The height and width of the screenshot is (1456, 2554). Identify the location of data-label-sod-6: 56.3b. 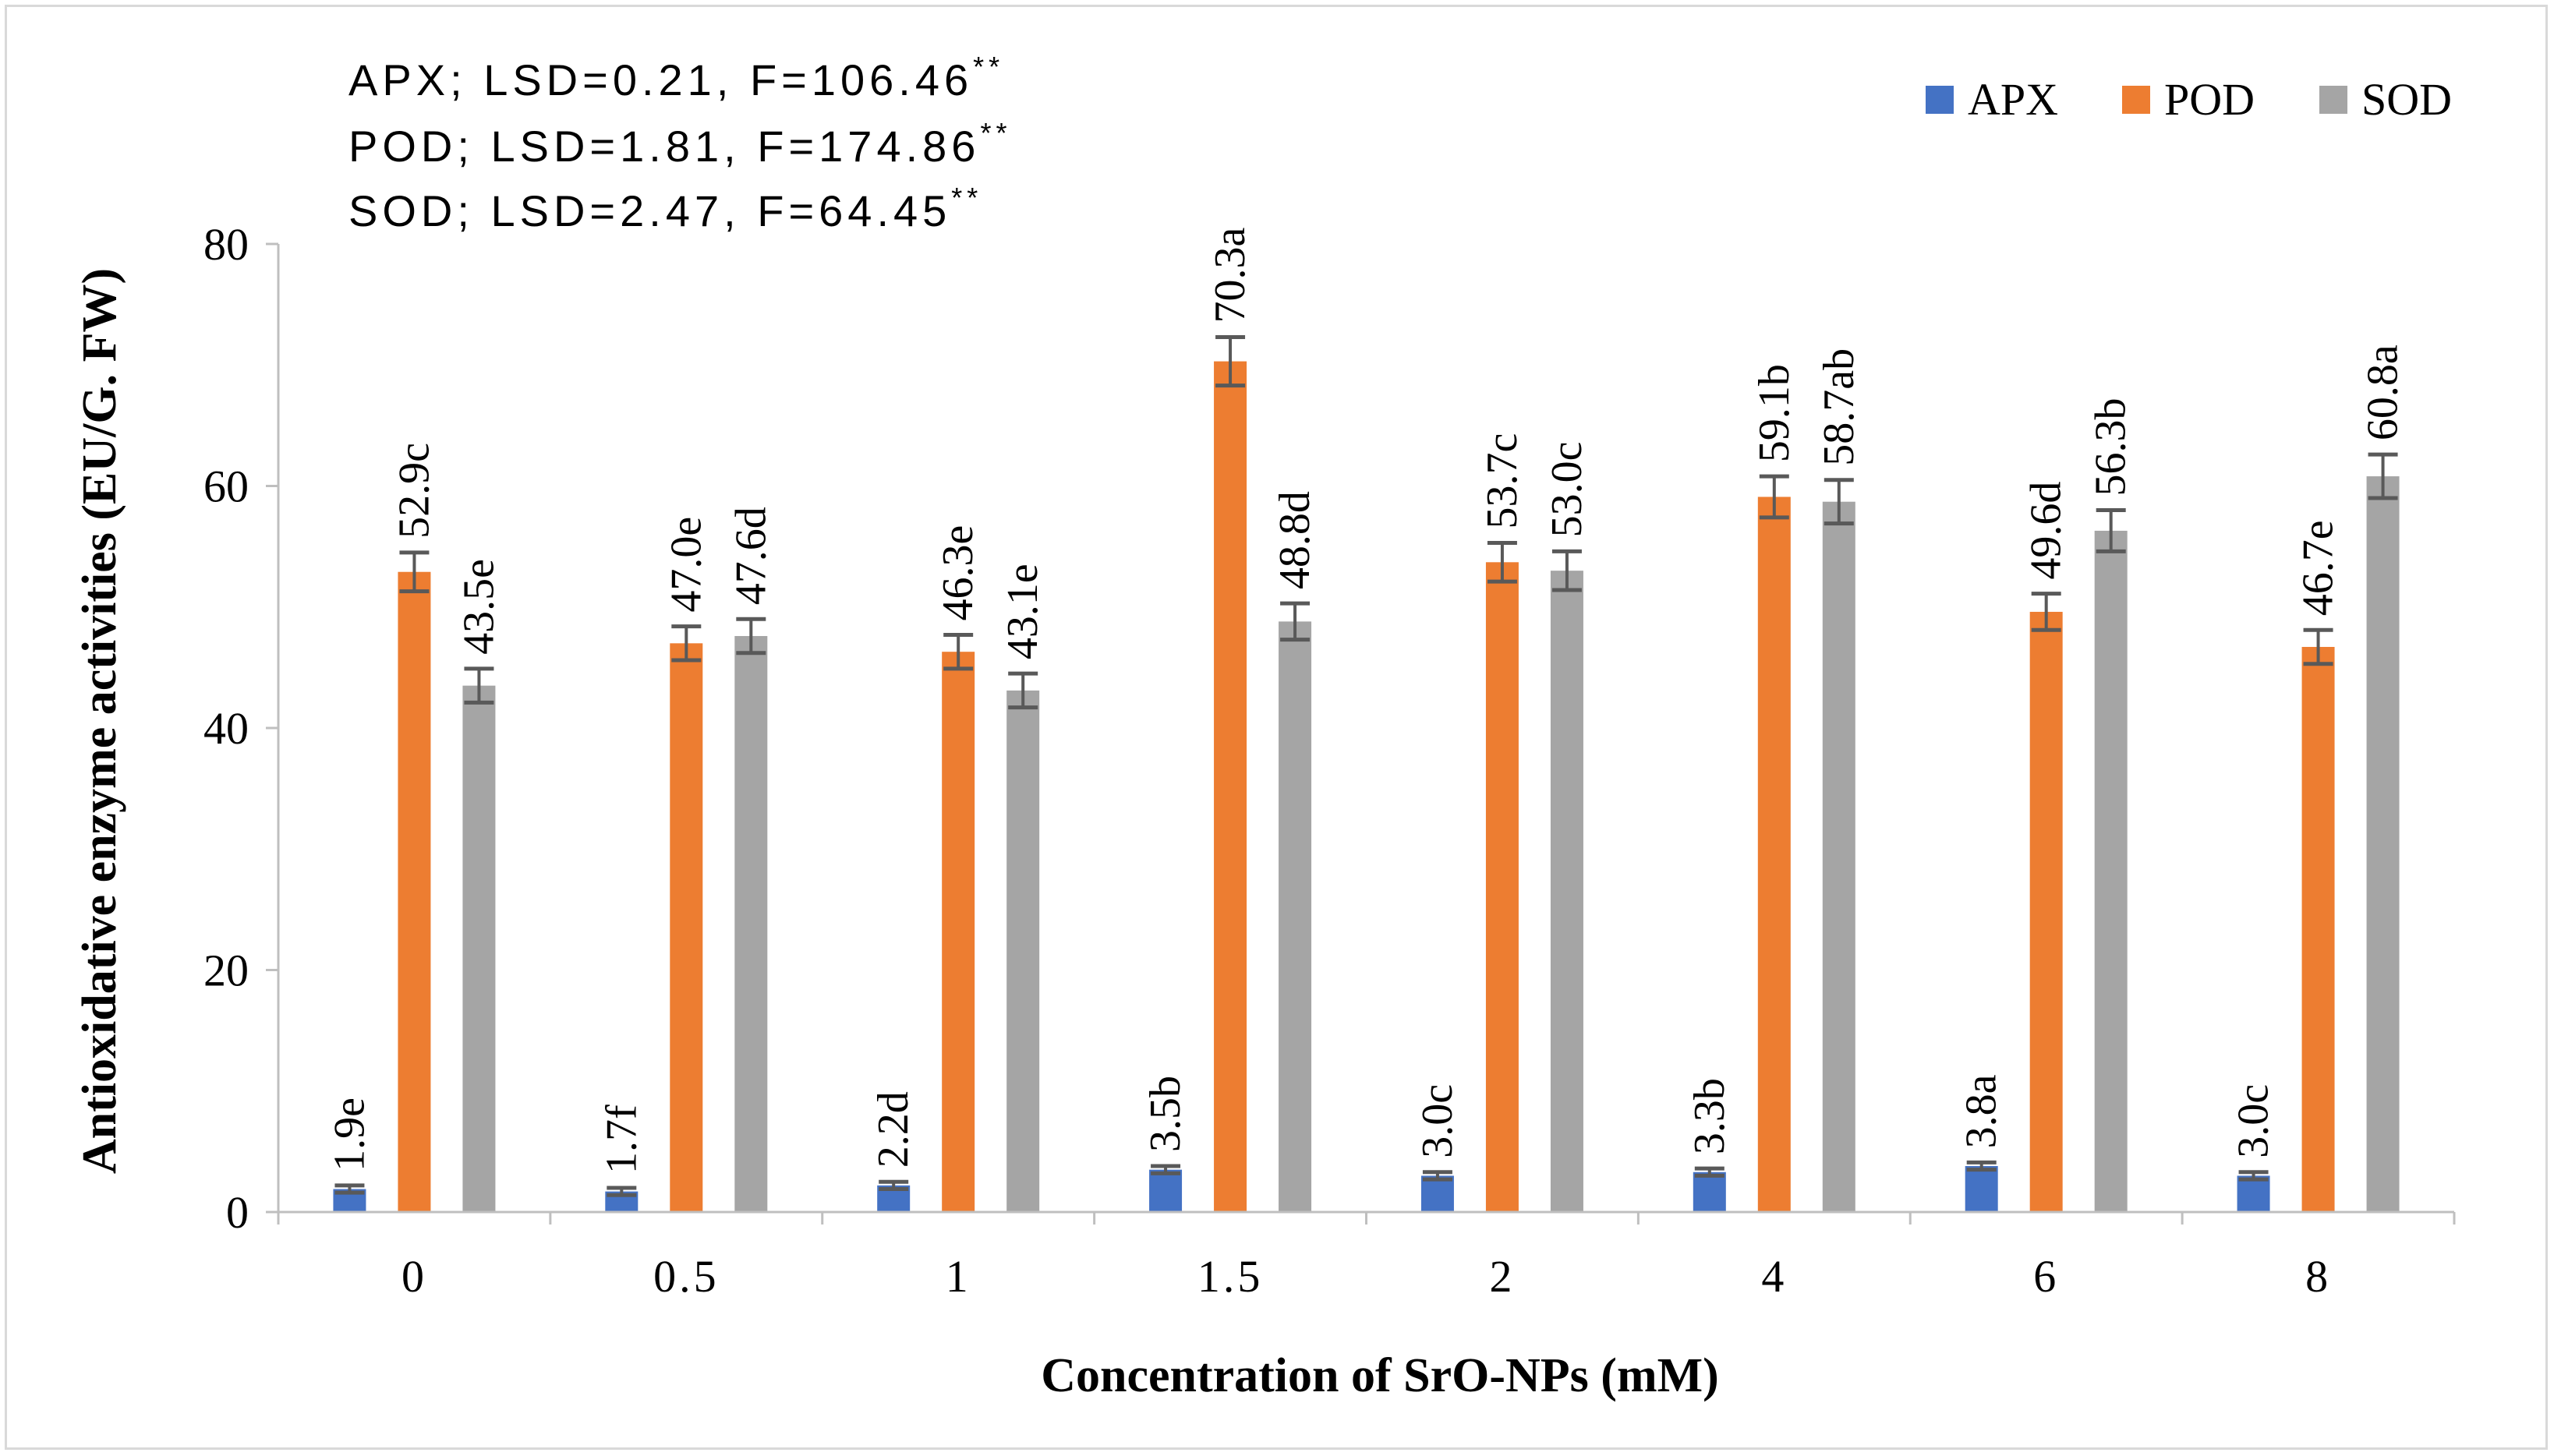
(2111, 448).